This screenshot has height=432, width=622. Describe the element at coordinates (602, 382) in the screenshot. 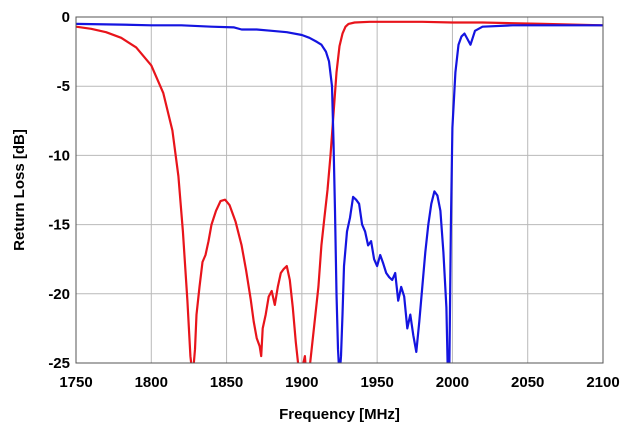

I see `x-tick-label: 2100` at that location.